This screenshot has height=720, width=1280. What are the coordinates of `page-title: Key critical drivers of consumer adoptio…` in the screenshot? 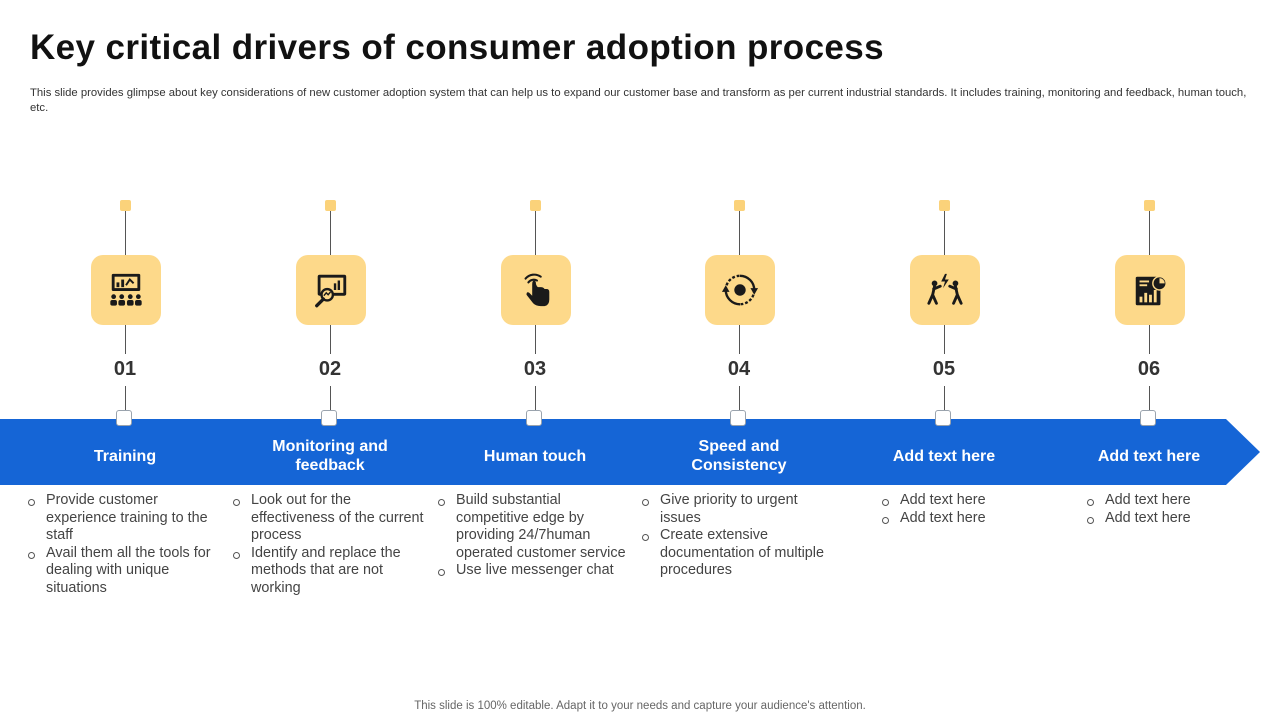 It's located at (457, 47).